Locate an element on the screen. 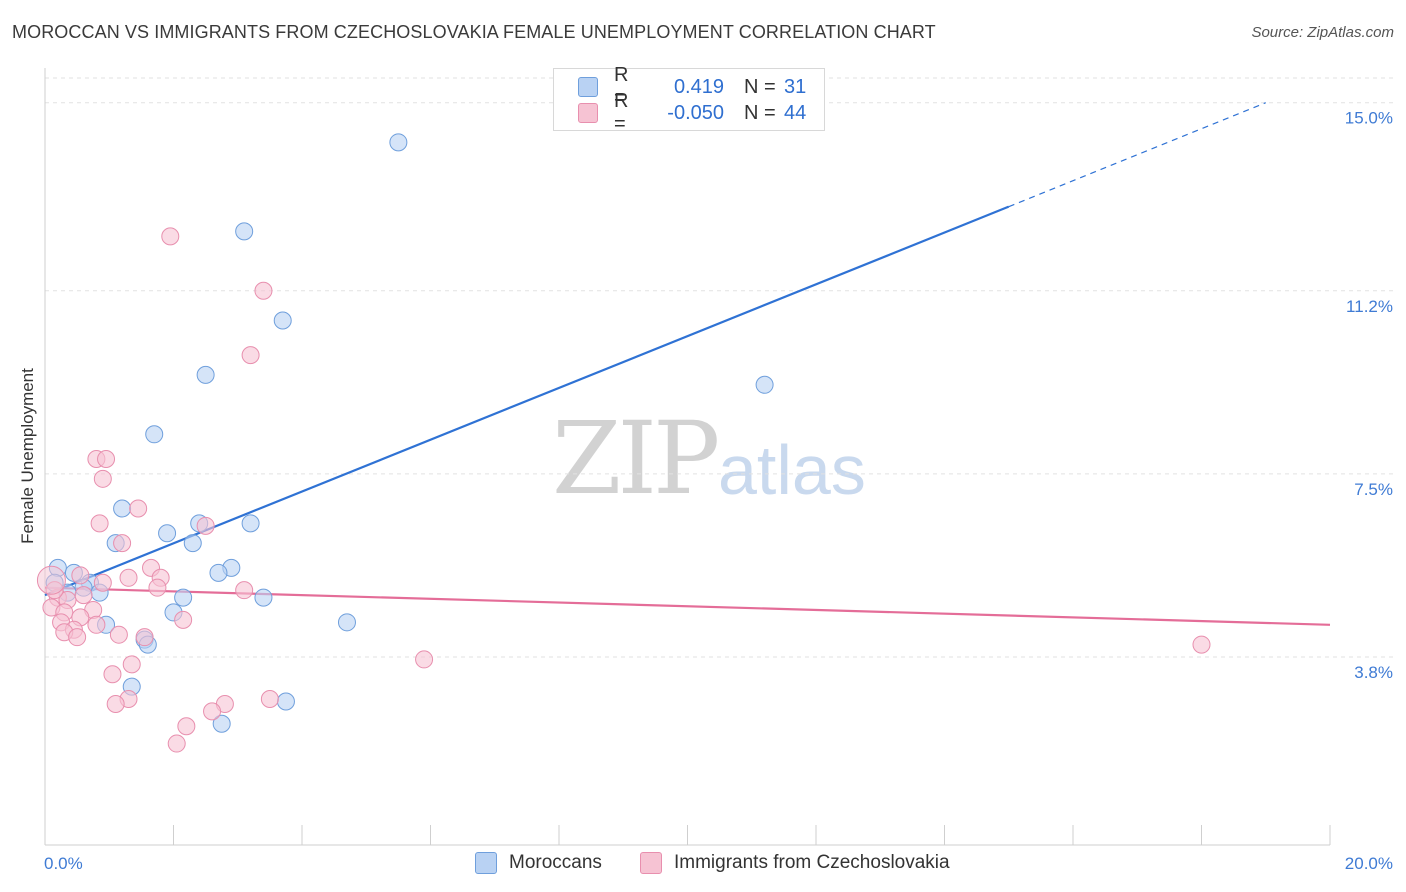  legend-item-moroccans: Moroccans is located at coordinates (538, 863).